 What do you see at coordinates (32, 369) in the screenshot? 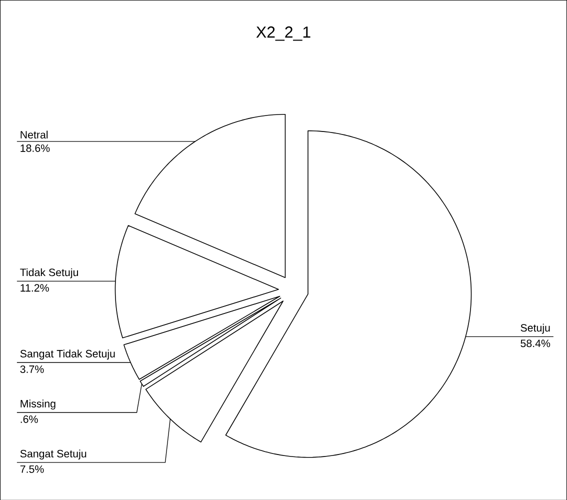
I see `data-label: 3.7%` at bounding box center [32, 369].